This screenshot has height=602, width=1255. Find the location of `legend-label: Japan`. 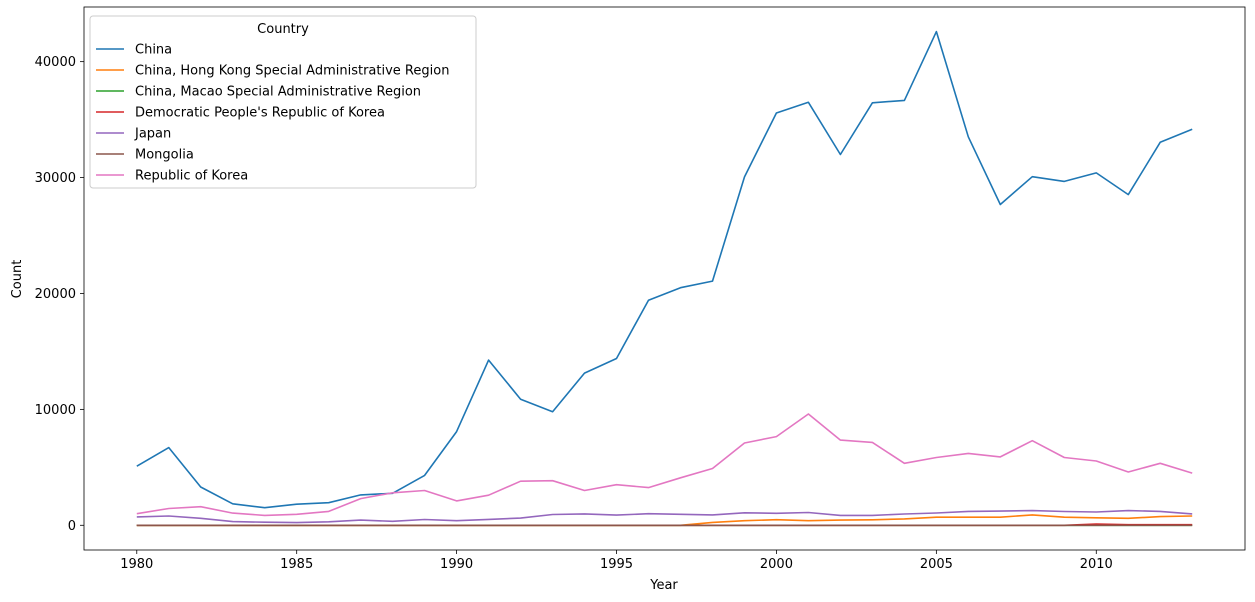

legend-label: Japan is located at coordinates (152, 134).